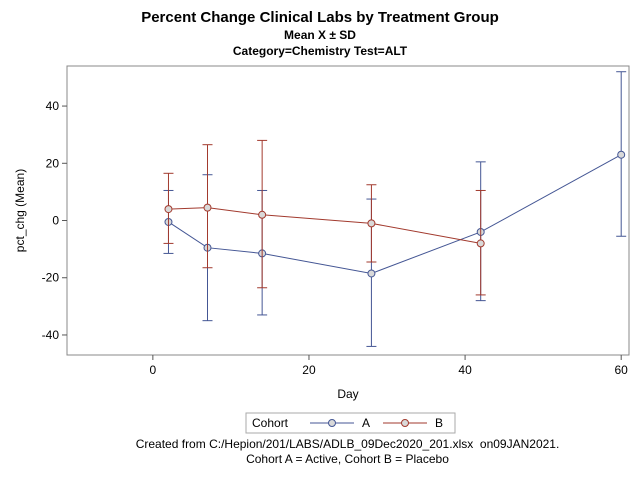 The height and width of the screenshot is (480, 640). I want to click on chart-subtitle: Mean X ± SD, so click(320, 35).